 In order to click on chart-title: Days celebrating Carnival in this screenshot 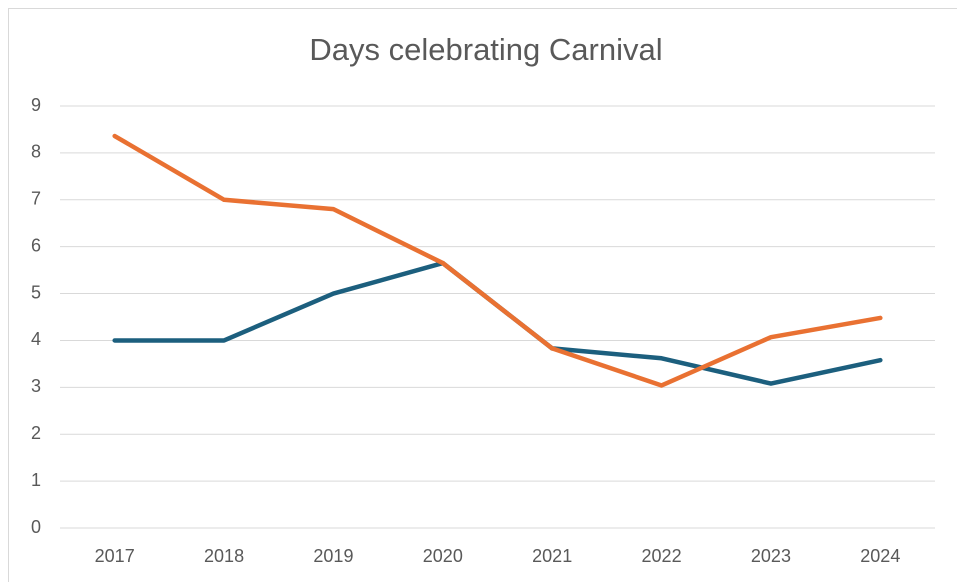, I will do `click(485, 49)`.